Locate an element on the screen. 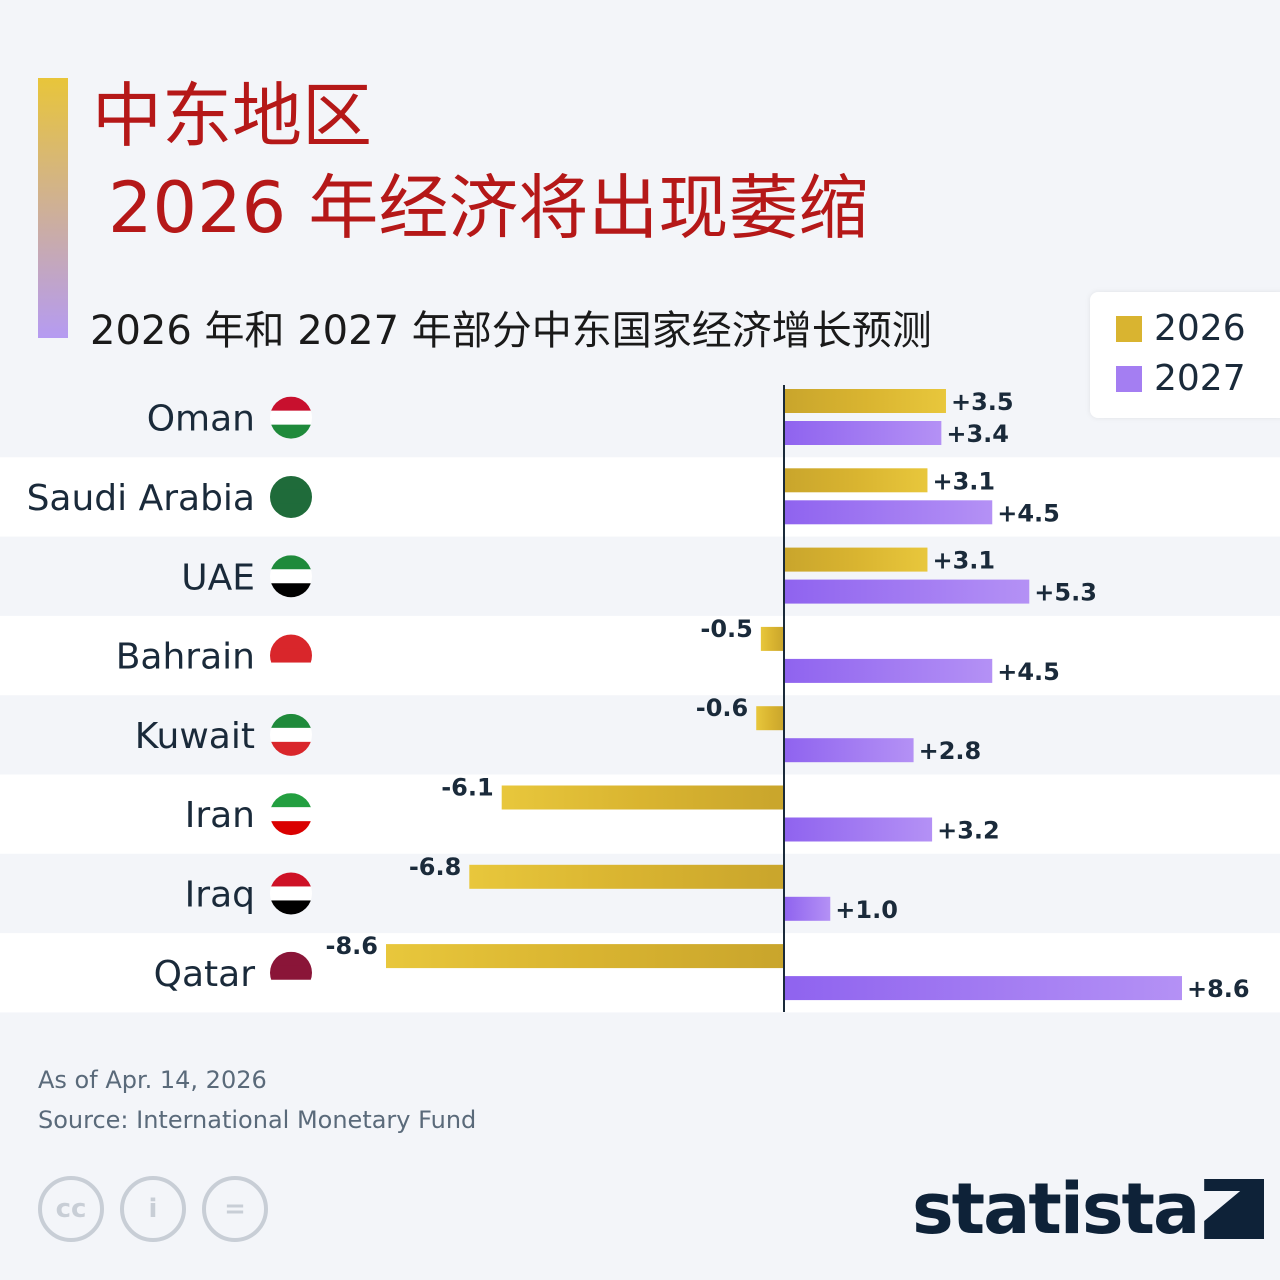  legend-item-2027: 2027 is located at coordinates (1181, 378).